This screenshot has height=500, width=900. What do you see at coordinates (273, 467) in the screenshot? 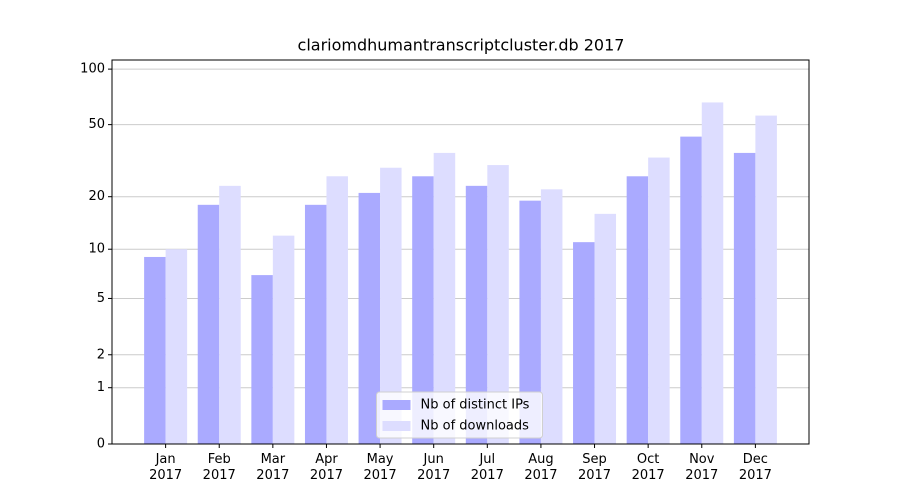
I see `x-tick-label: Mar 2017` at bounding box center [273, 467].